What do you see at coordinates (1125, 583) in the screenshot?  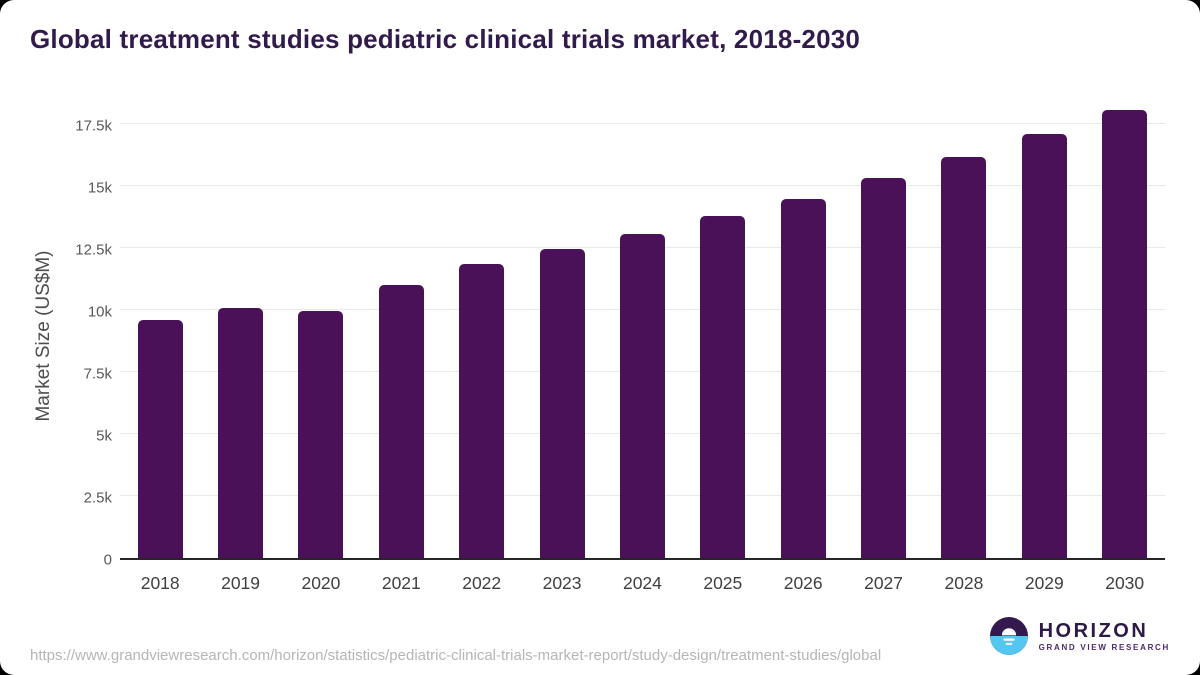 I see `x-tick-label: 2030` at bounding box center [1125, 583].